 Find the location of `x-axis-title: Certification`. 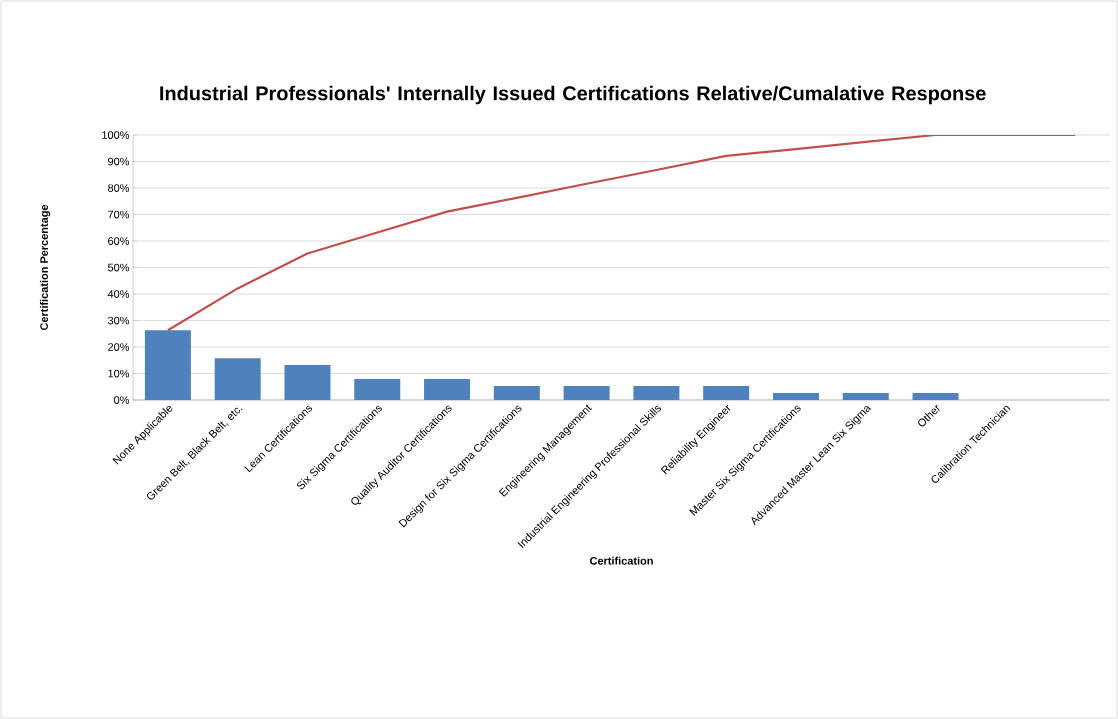

x-axis-title: Certification is located at coordinates (621, 560).